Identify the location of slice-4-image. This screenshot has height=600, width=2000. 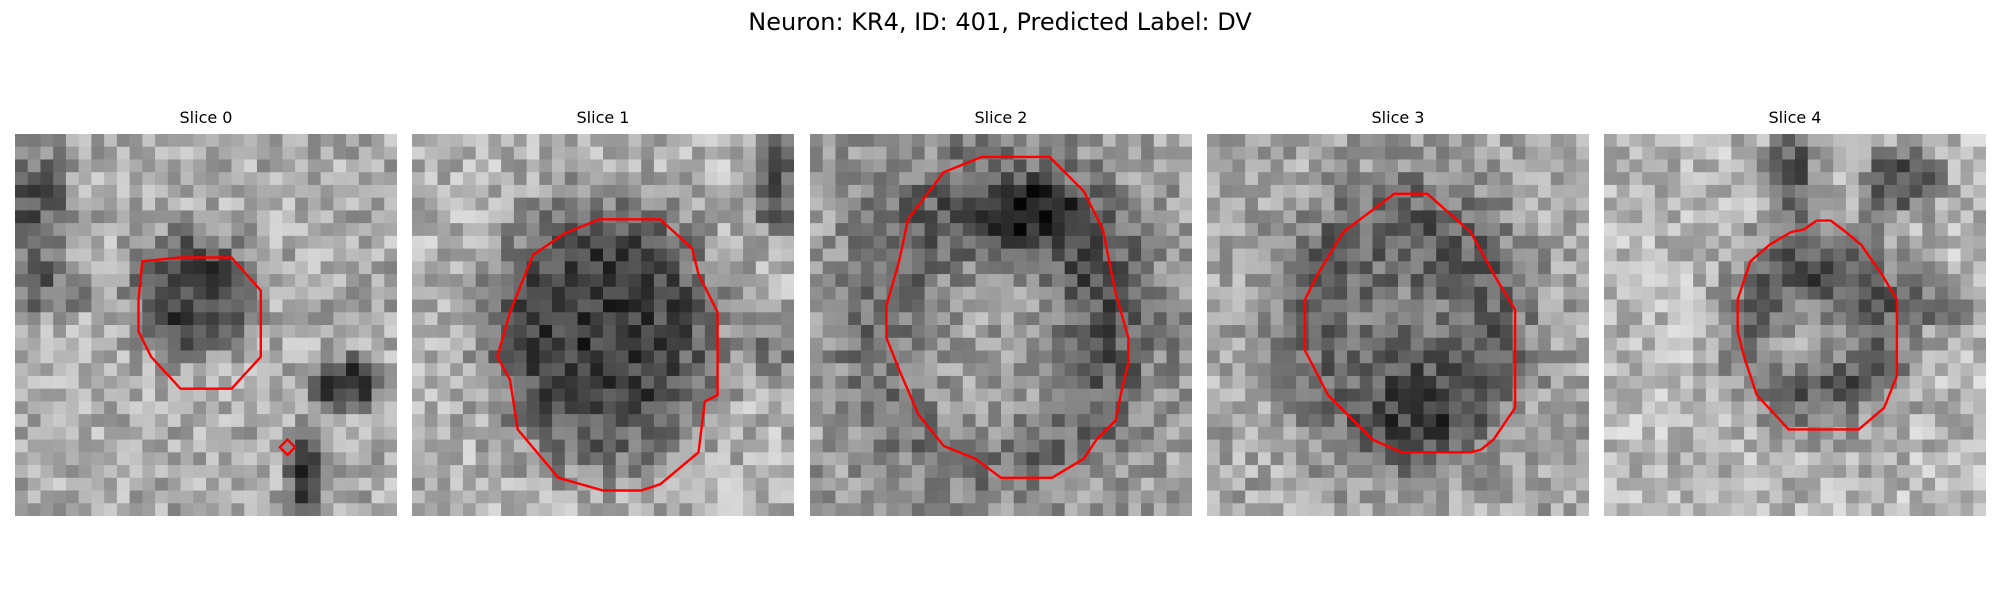
(1795, 325).